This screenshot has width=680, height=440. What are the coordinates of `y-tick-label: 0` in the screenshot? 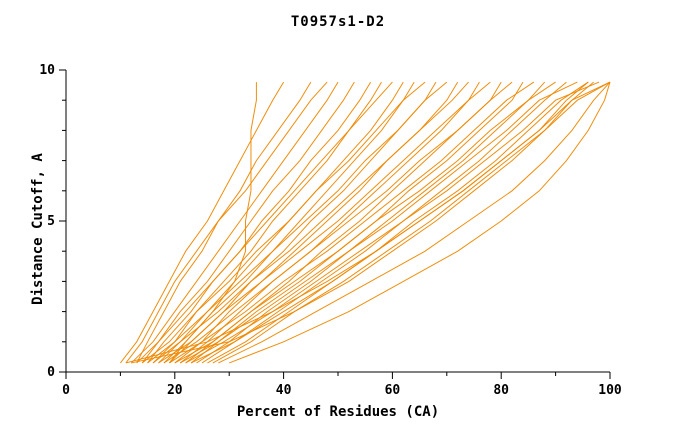 It's located at (51, 372).